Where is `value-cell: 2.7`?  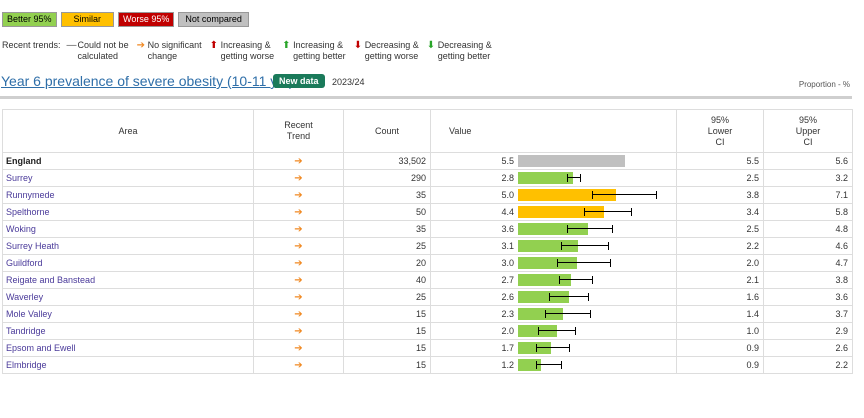 value-cell: 2.7 is located at coordinates (553, 280).